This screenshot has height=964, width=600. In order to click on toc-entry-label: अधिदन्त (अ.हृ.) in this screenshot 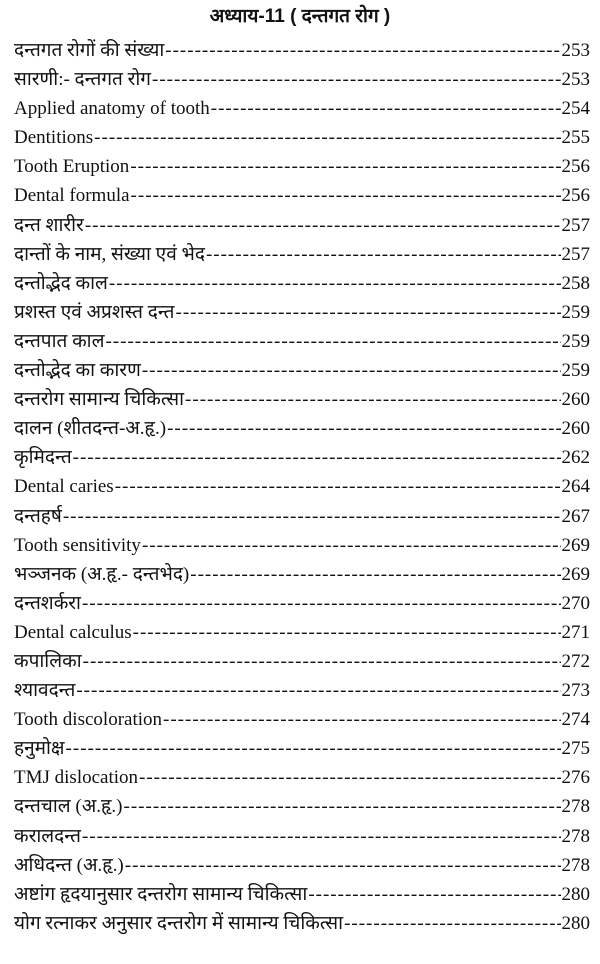, I will do `click(69, 865)`.